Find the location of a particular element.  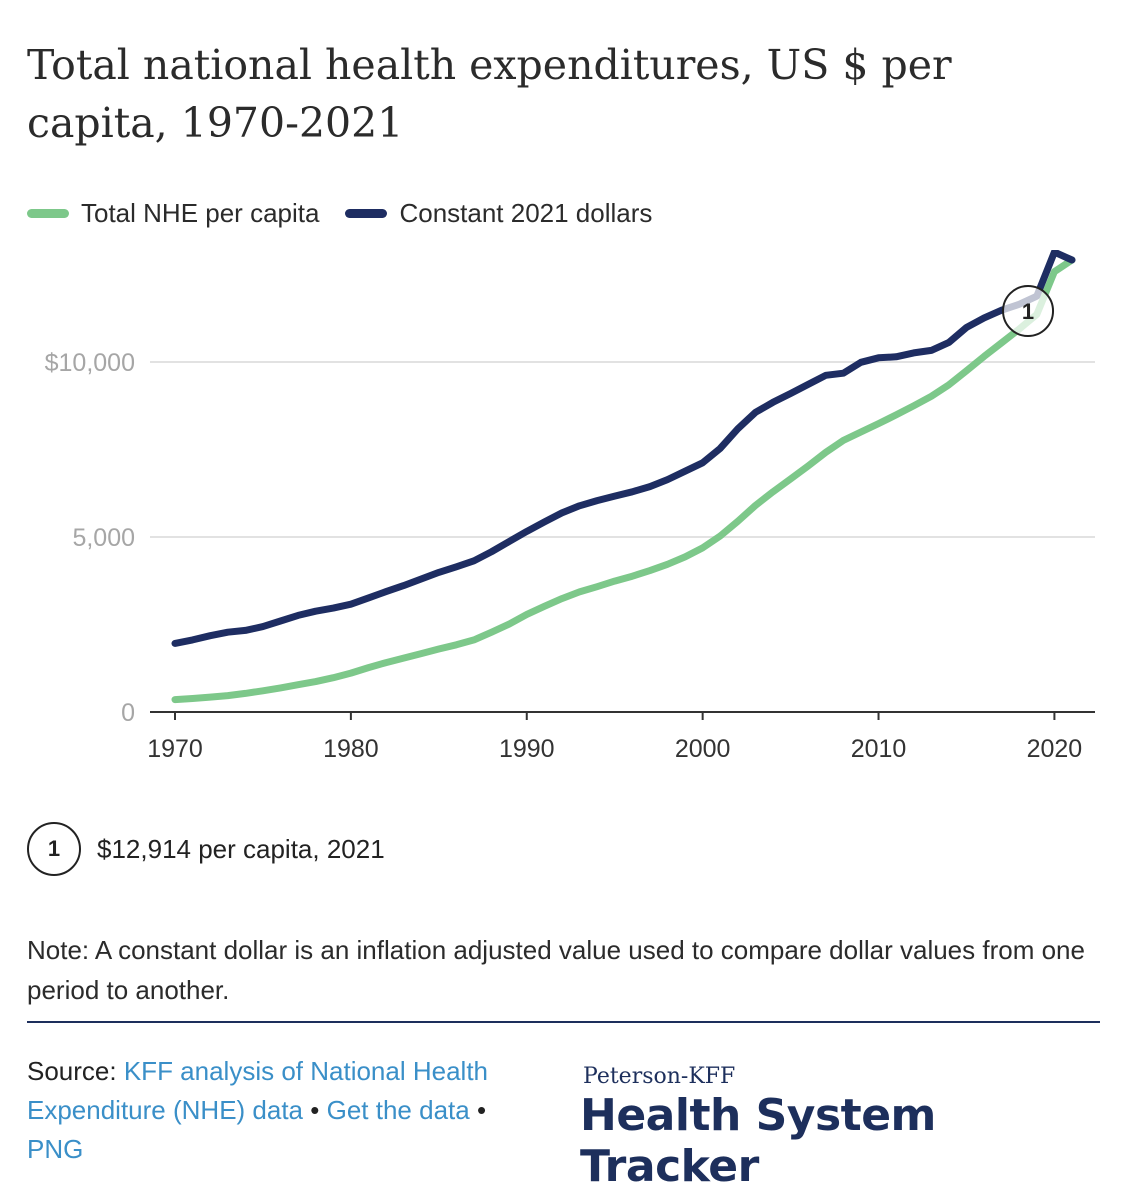

annotation-marker is located at coordinates (1028, 310).